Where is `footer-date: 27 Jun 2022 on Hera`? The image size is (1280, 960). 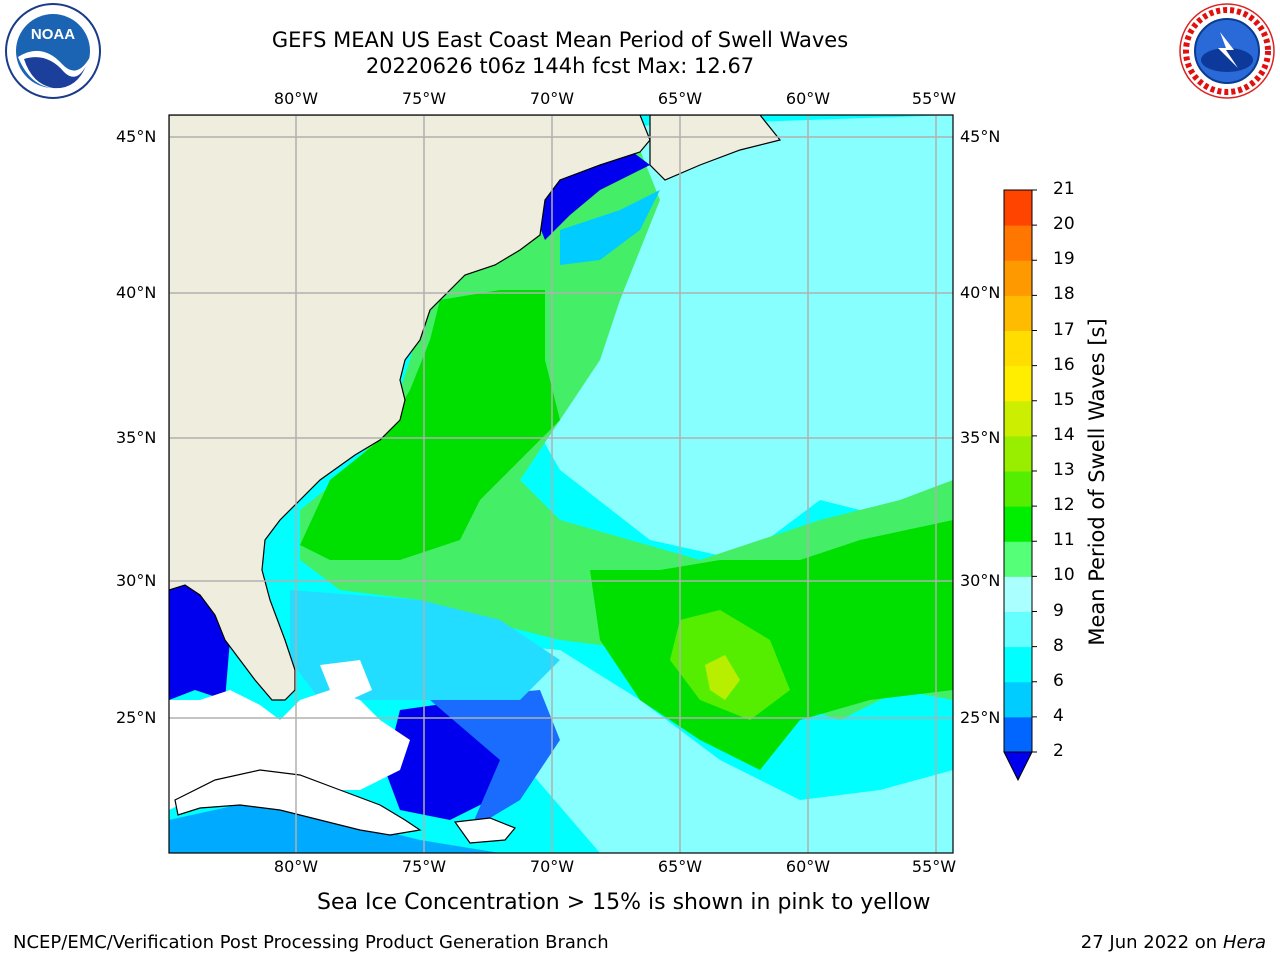 footer-date: 27 Jun 2022 on Hera is located at coordinates (1173, 942).